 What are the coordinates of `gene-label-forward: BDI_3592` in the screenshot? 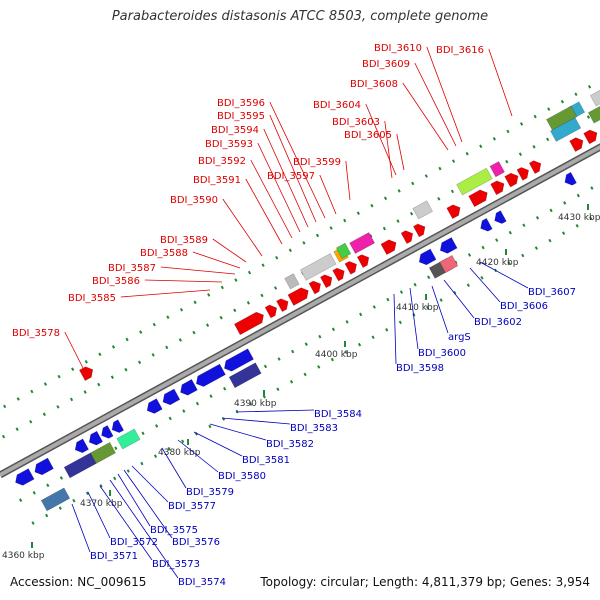 It's located at (222, 161).